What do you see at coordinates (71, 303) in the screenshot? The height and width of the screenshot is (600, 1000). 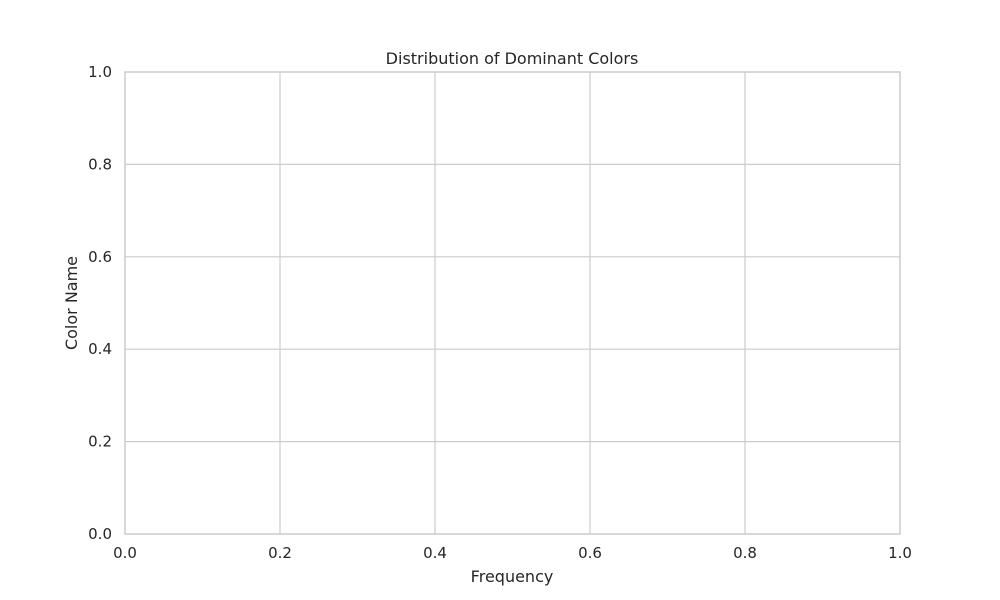 I see `y-axis-label: Color Name` at bounding box center [71, 303].